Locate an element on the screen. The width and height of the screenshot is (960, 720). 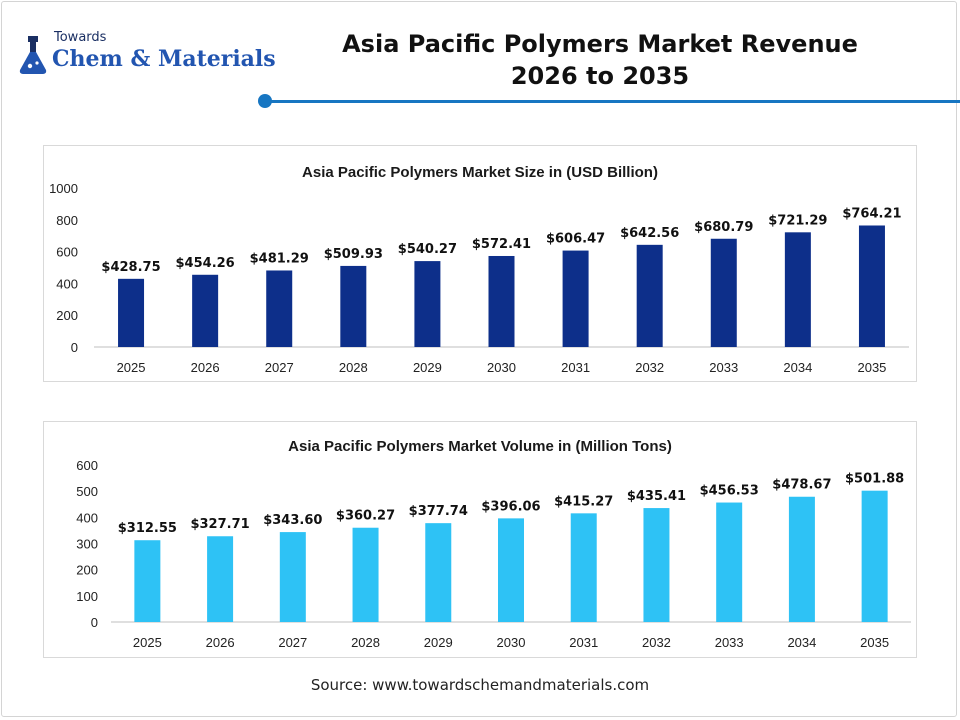
volume-x-tick-label: 2032 is located at coordinates (656, 642).